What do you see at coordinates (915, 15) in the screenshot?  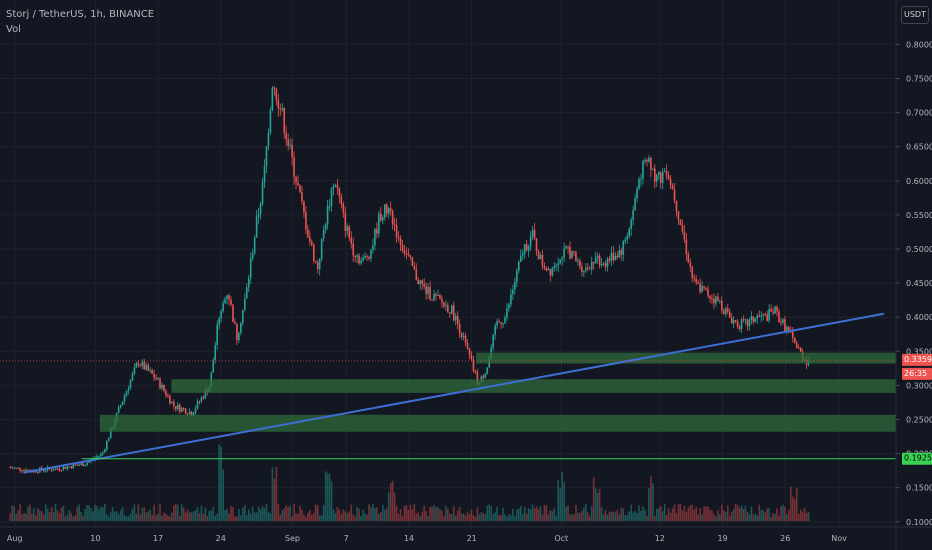 I see `currency-button: USDT` at bounding box center [915, 15].